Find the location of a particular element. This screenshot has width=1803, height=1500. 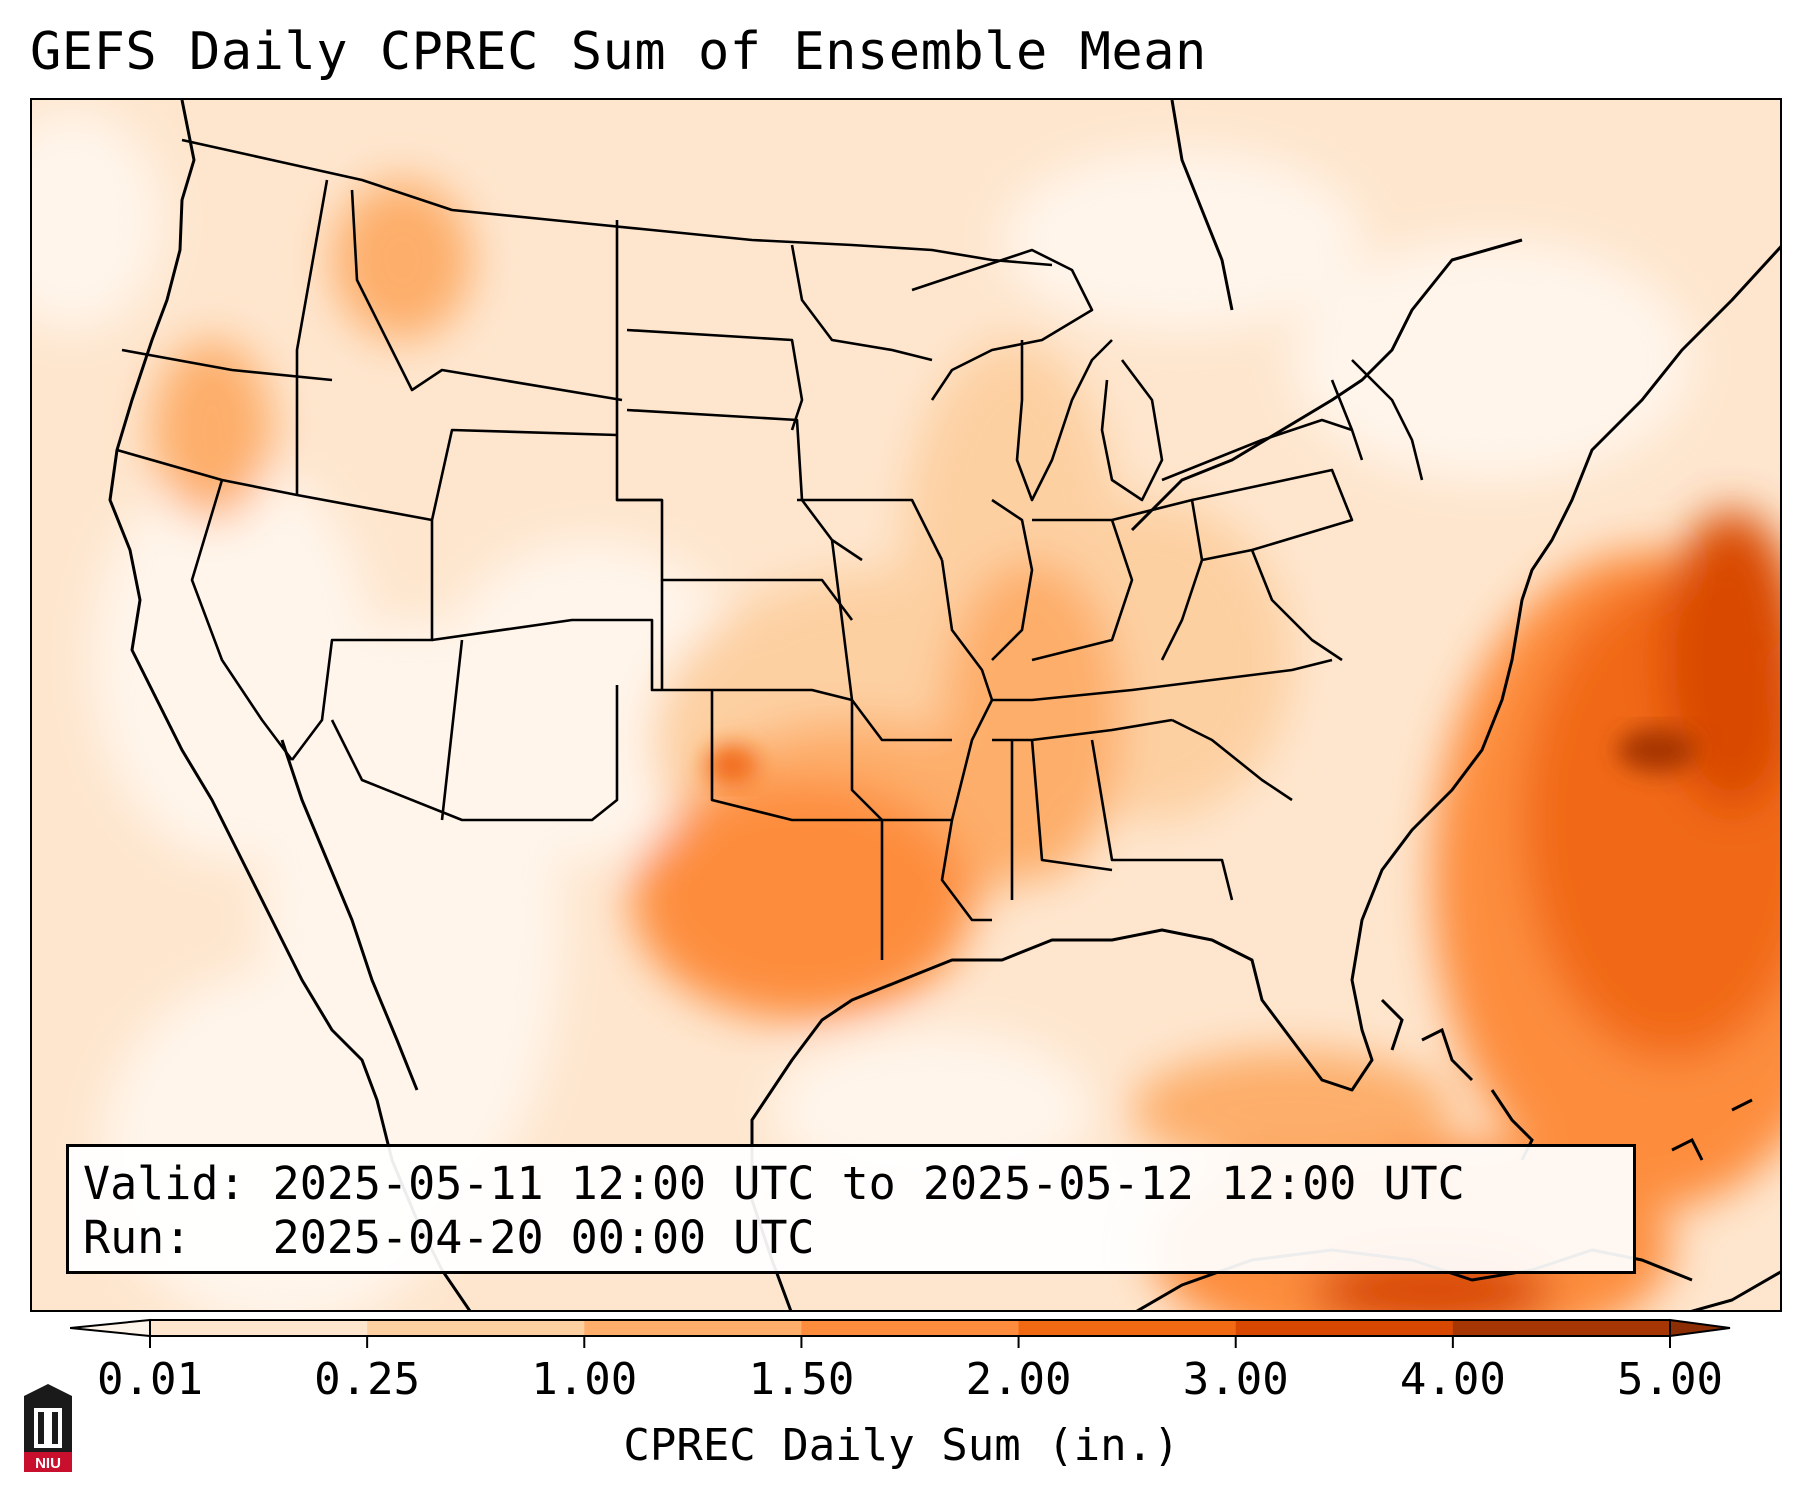

colorbar-under-arrow is located at coordinates (110, 1328).